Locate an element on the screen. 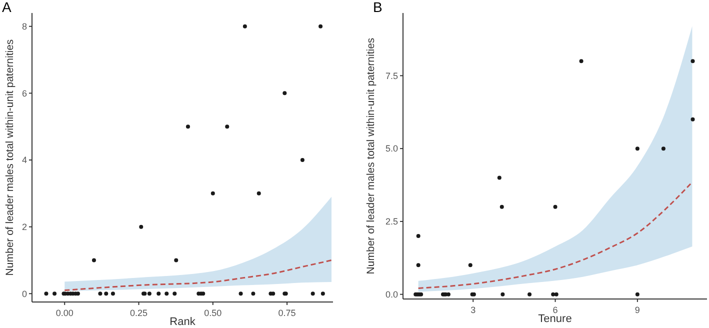 The image size is (709, 328). y-tick-label: 5.0 is located at coordinates (391, 149).